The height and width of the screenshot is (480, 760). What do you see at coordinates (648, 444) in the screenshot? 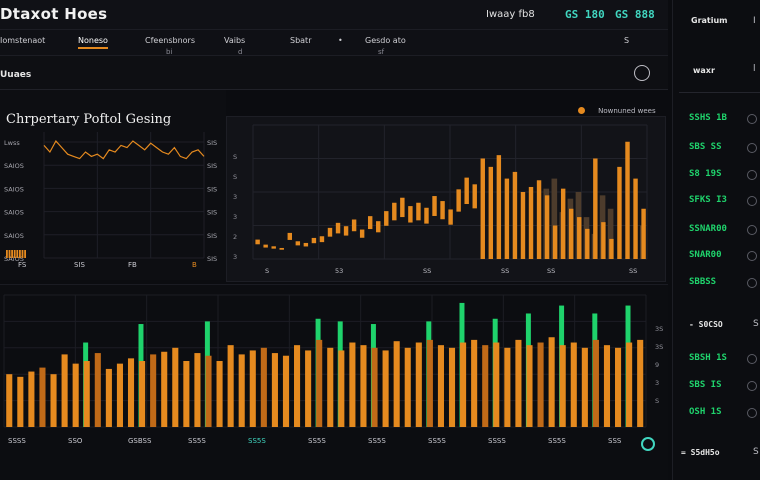
I see `status-ring-icon` at bounding box center [648, 444].